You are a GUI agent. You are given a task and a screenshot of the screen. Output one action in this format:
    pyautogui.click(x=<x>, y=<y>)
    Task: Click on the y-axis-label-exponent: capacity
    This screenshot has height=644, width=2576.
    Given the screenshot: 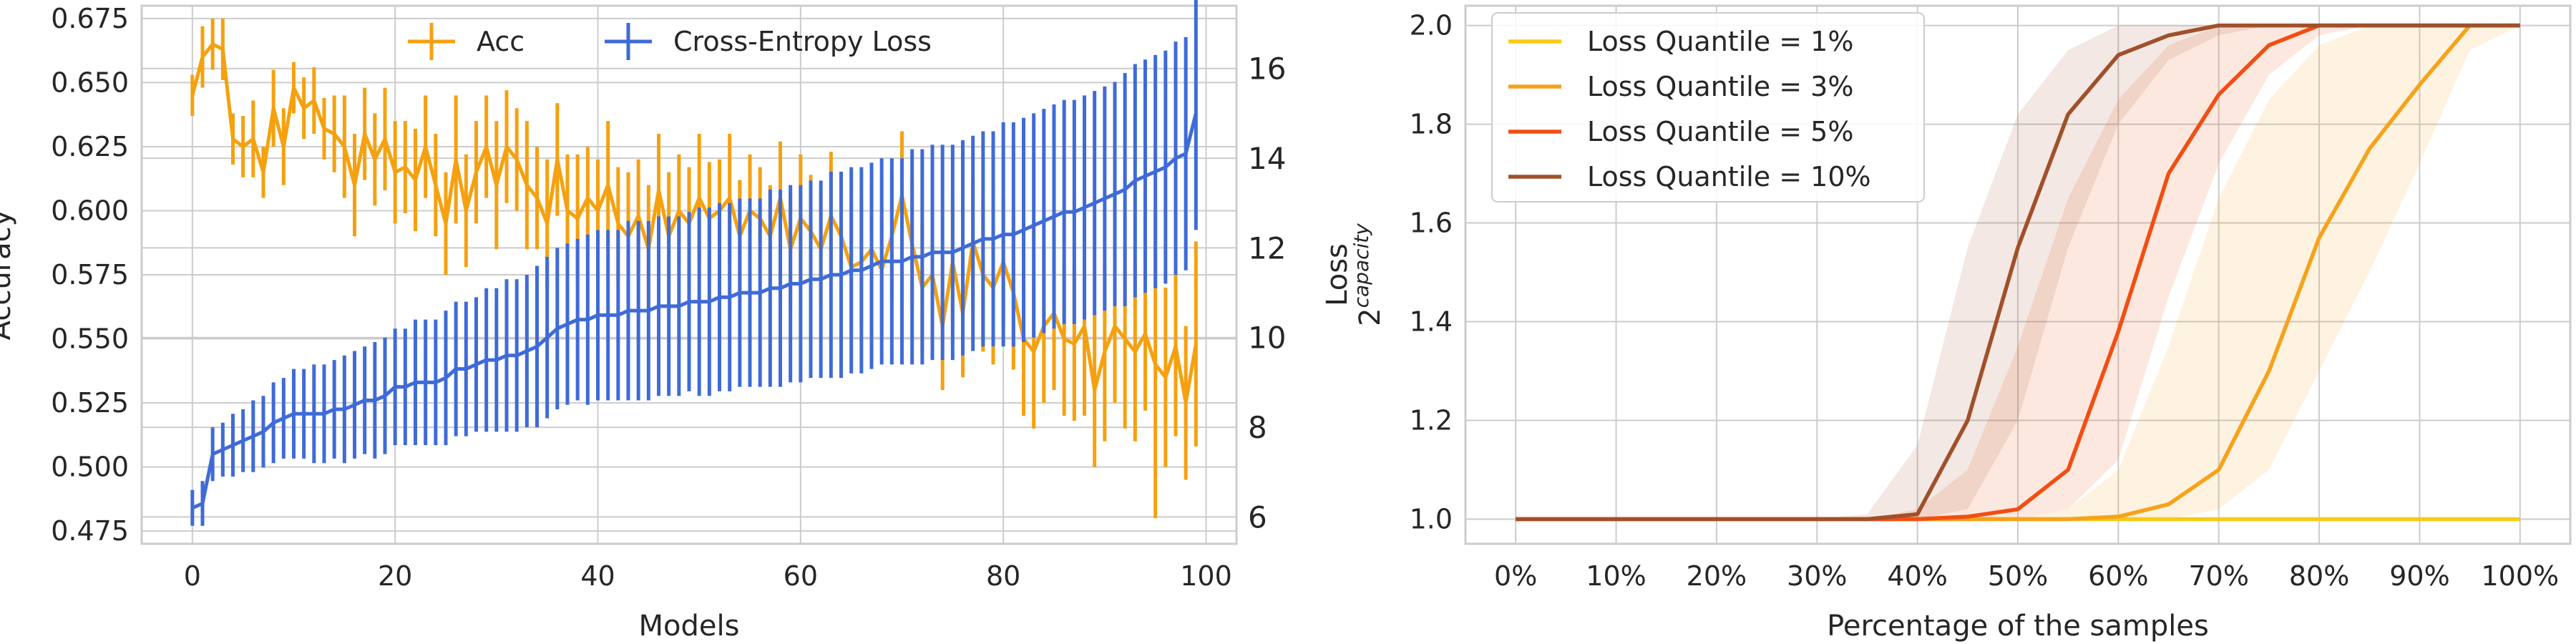 What is the action you would take?
    pyautogui.click(x=1361, y=265)
    